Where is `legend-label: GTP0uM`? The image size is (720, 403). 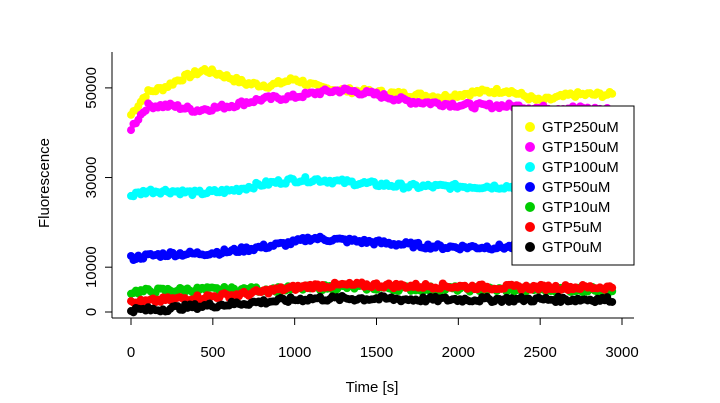 legend-label: GTP0uM is located at coordinates (572, 247).